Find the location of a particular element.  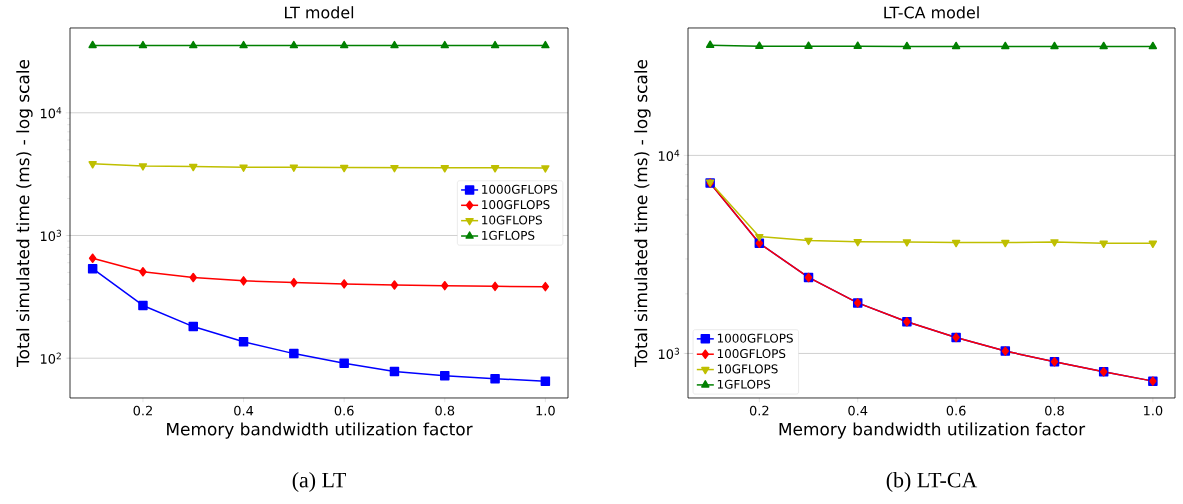

chart-title: LT-CA model is located at coordinates (931, 12).